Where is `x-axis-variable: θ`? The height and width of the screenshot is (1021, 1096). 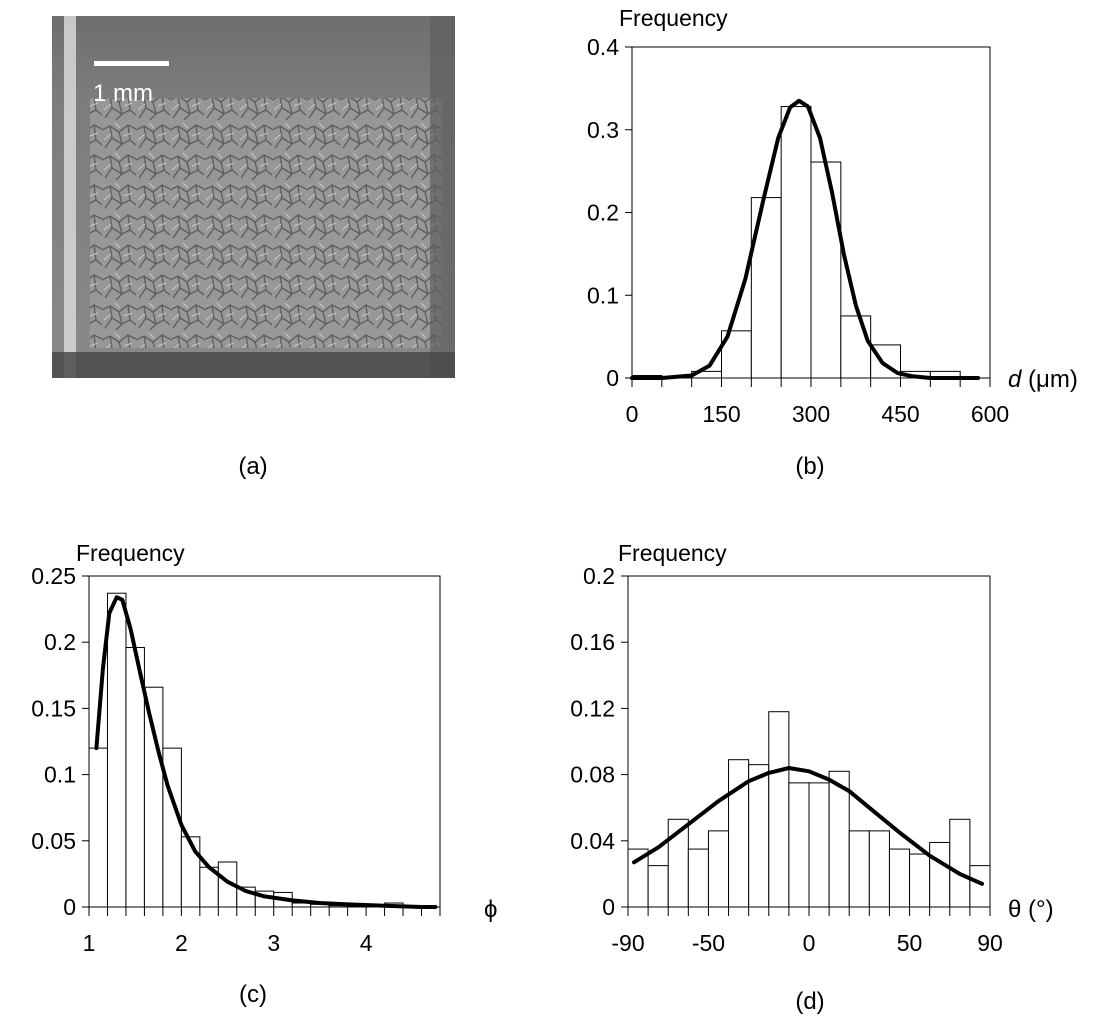 x-axis-variable: θ is located at coordinates (1014, 909).